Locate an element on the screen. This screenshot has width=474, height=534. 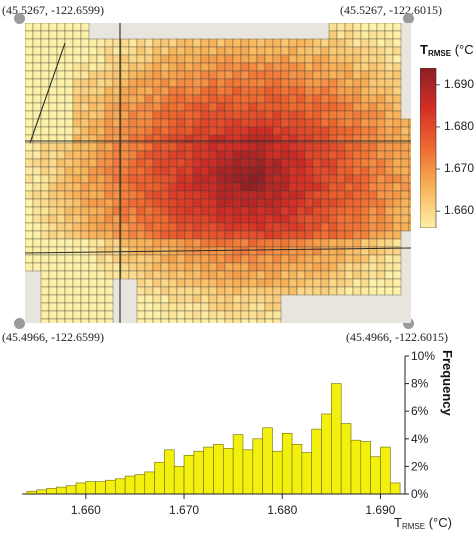
x-tick-label: 1.680 is located at coordinates (282, 510).